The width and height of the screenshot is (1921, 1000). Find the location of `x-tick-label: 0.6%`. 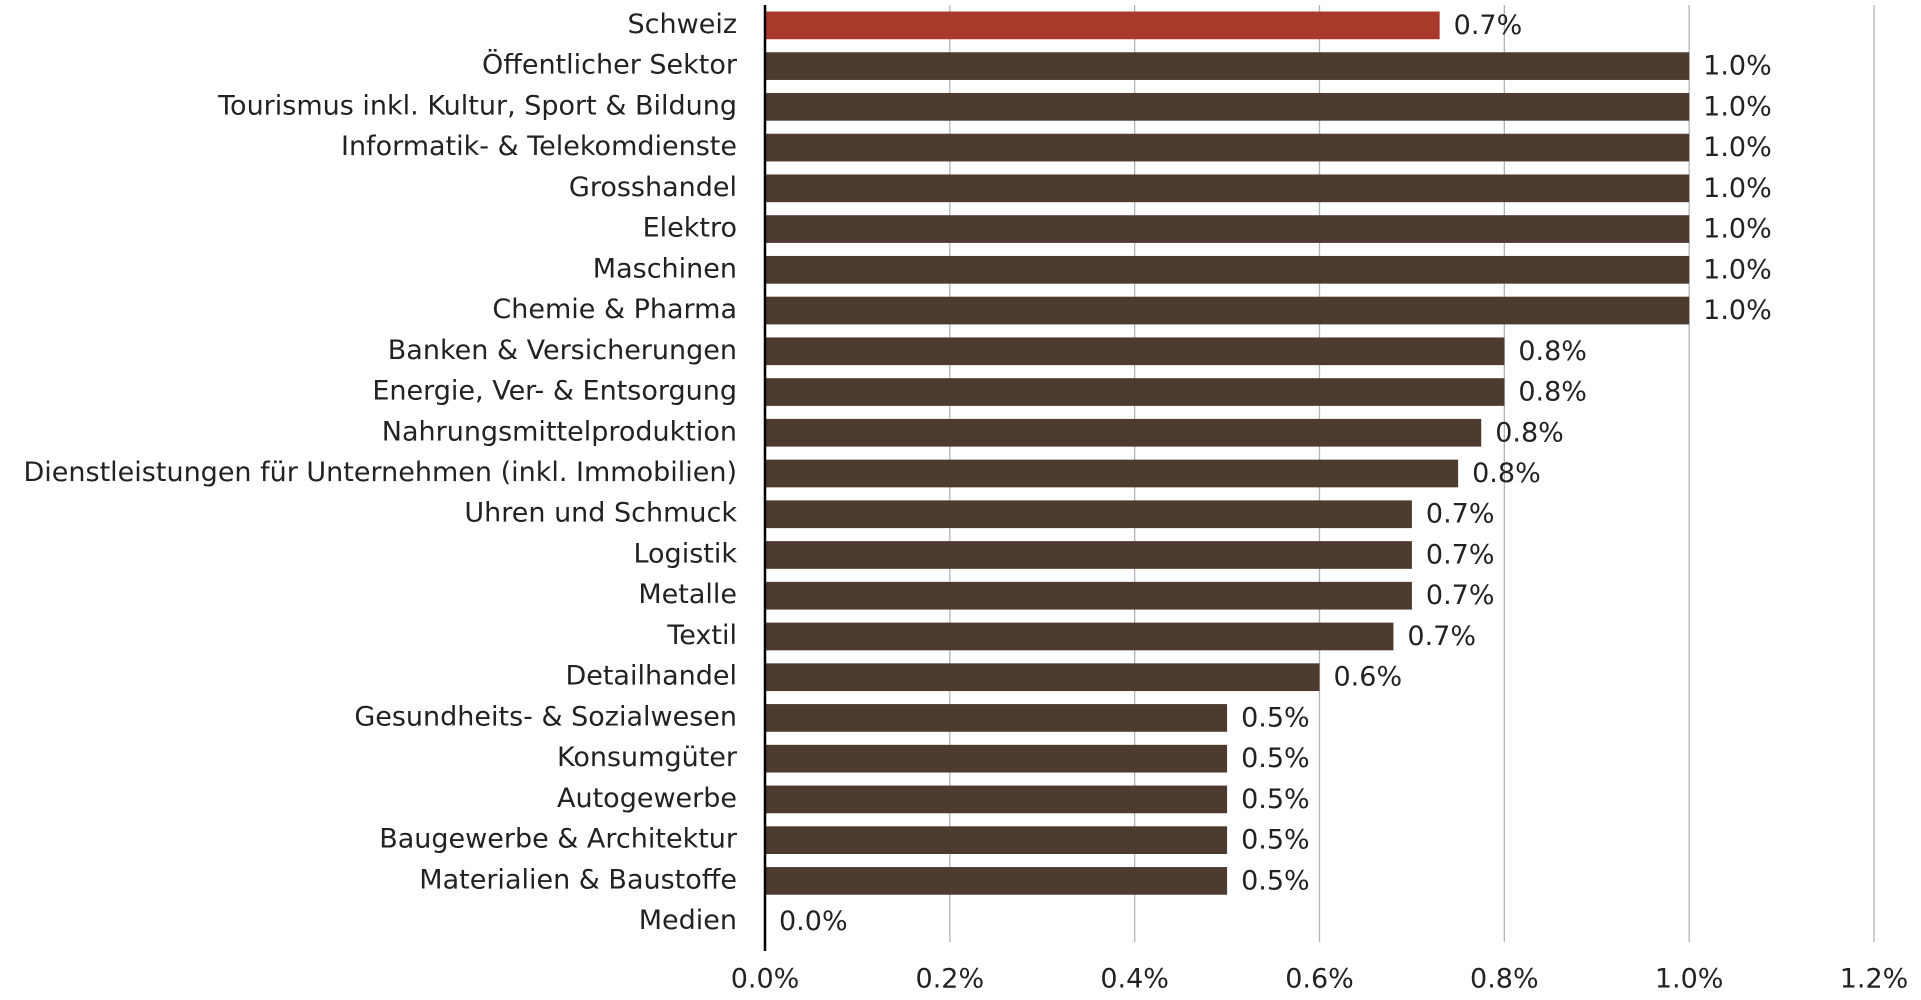

x-tick-label: 0.6% is located at coordinates (1319, 979).